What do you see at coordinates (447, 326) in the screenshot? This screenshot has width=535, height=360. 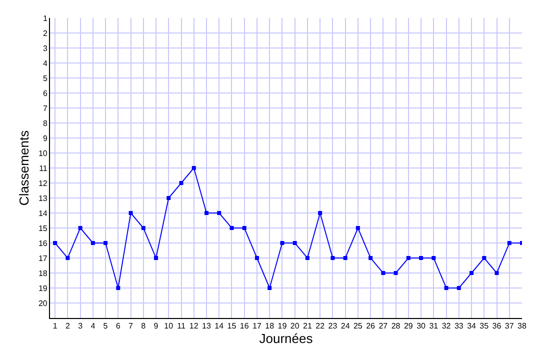 I see `x-tick-label: 32` at bounding box center [447, 326].